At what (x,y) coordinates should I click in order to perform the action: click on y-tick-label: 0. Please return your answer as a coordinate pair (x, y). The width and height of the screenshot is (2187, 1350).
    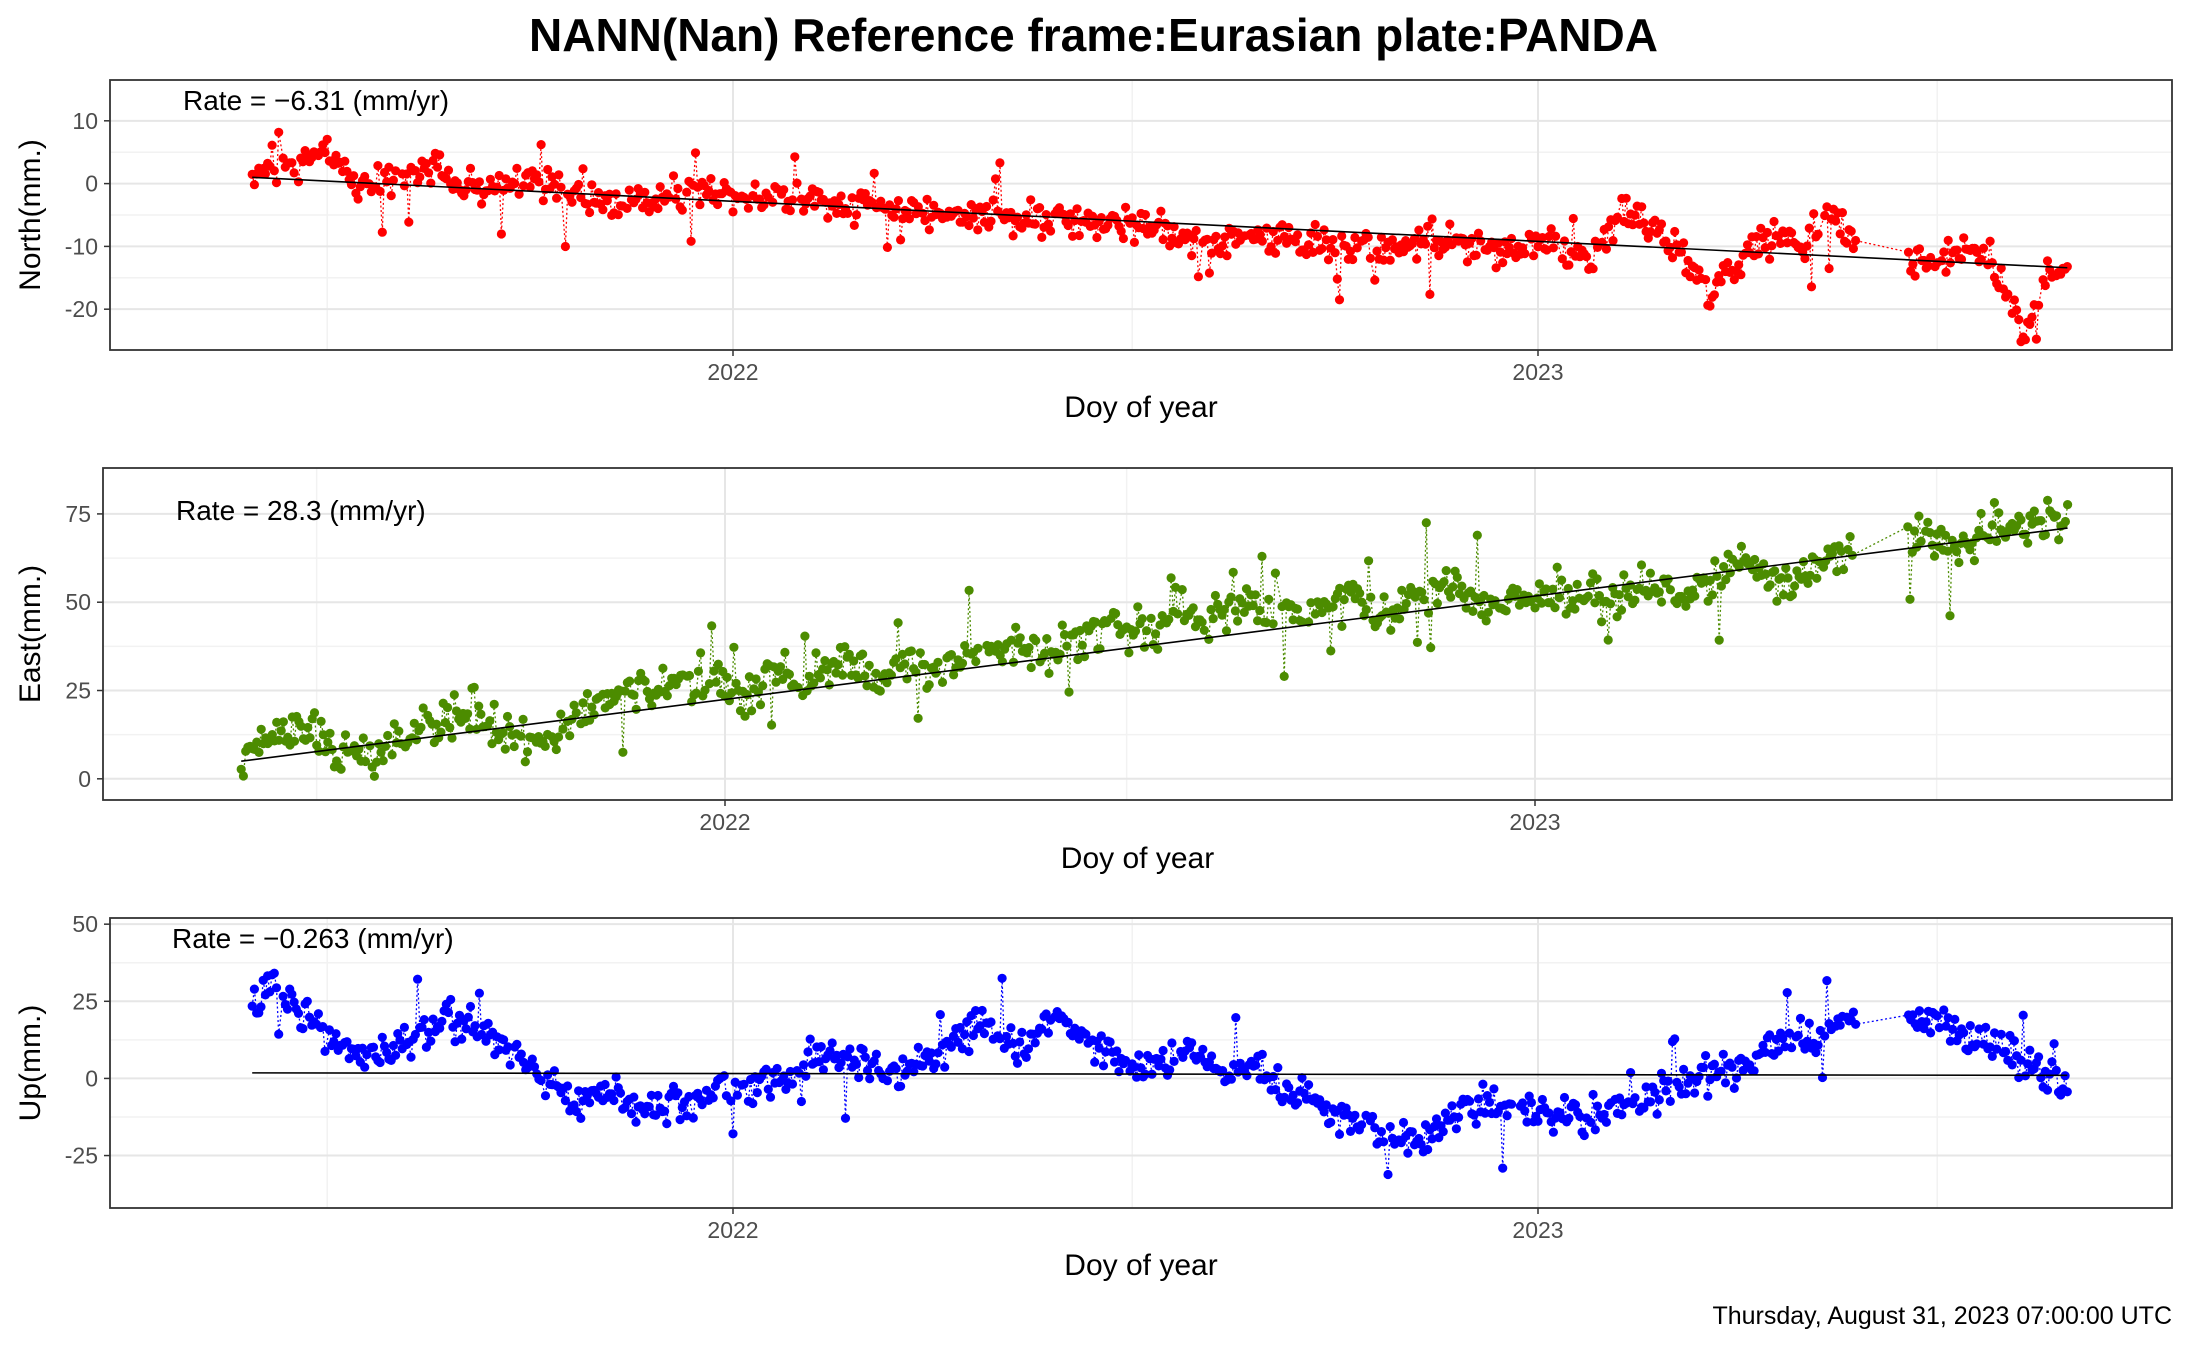
    Looking at the image, I should click on (91, 1078).